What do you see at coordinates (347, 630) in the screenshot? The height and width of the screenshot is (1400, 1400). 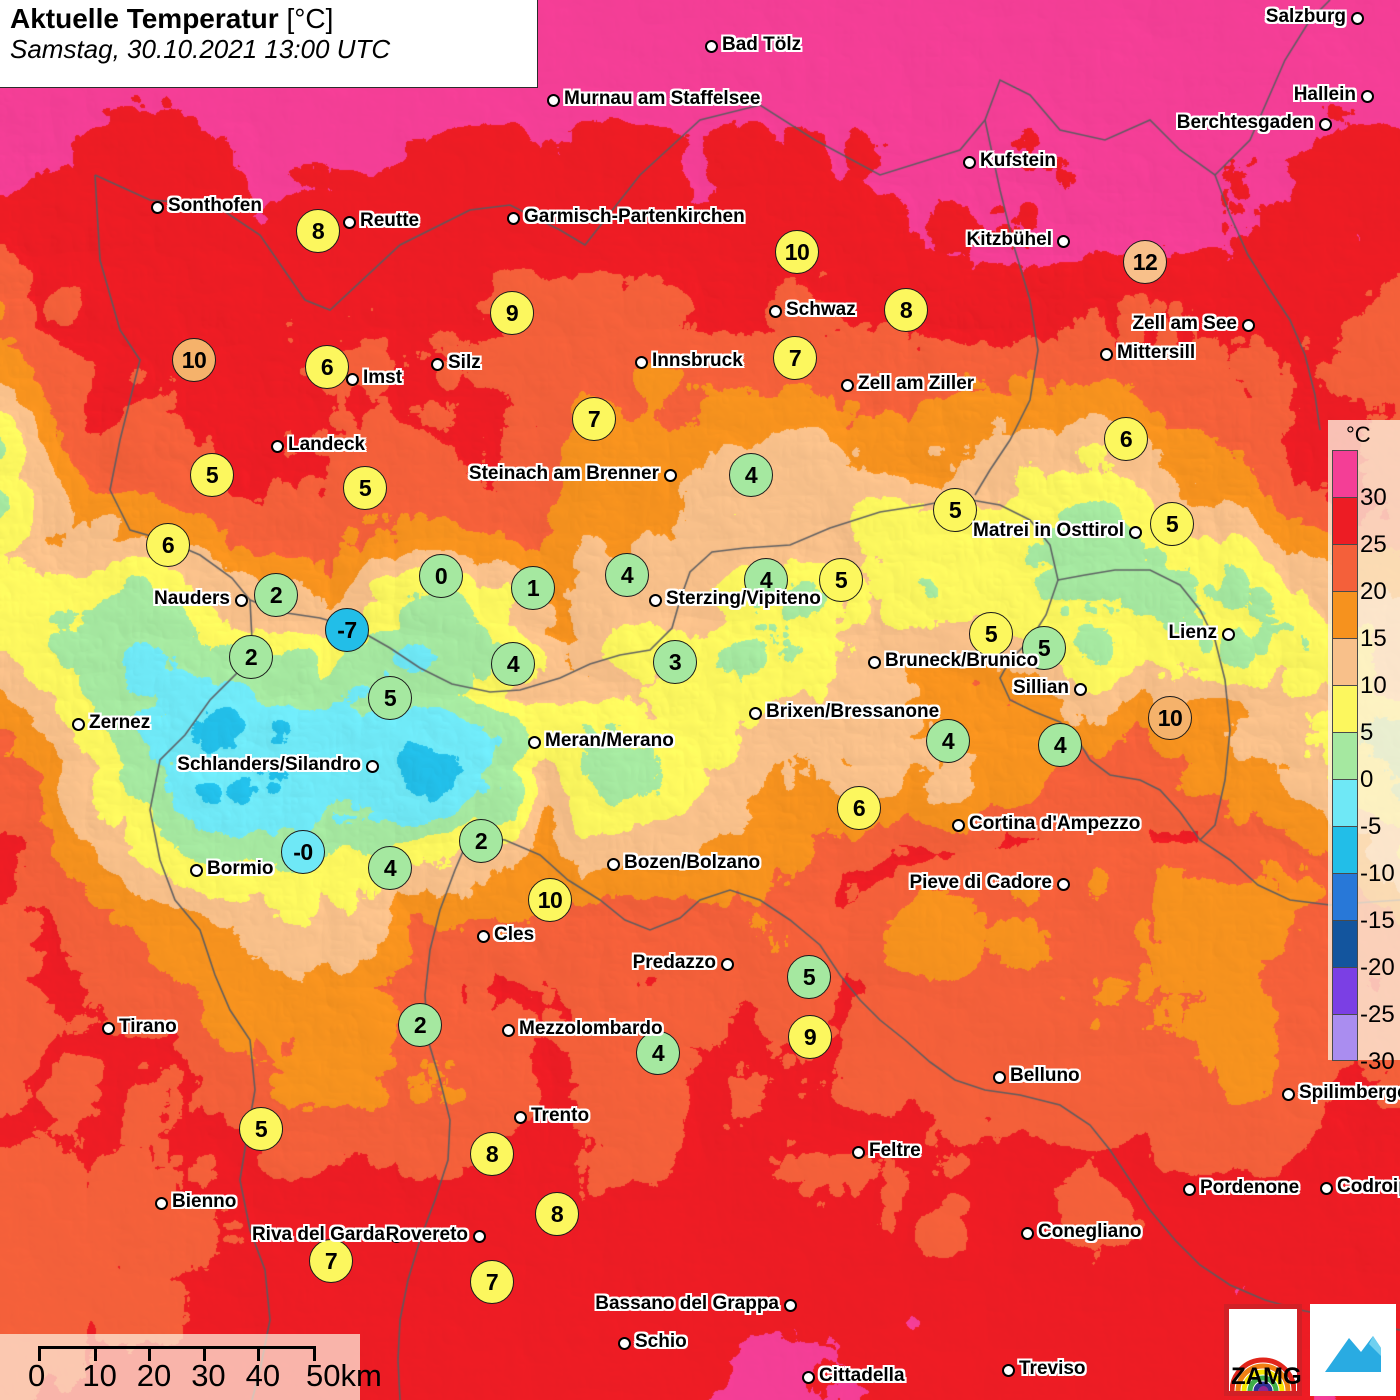 I see `station-temperature-bubble: -7` at bounding box center [347, 630].